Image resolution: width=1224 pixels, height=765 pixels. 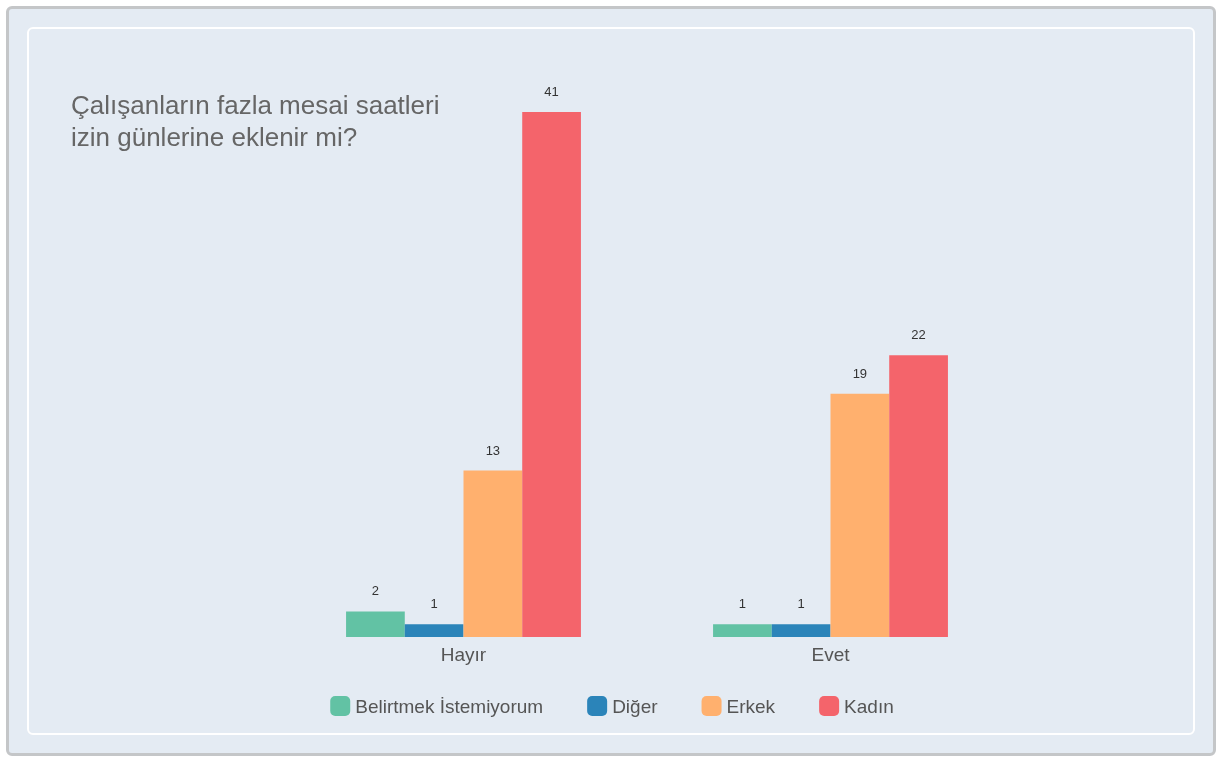 What do you see at coordinates (463, 654) in the screenshot?
I see `x-tick-label: Hayır` at bounding box center [463, 654].